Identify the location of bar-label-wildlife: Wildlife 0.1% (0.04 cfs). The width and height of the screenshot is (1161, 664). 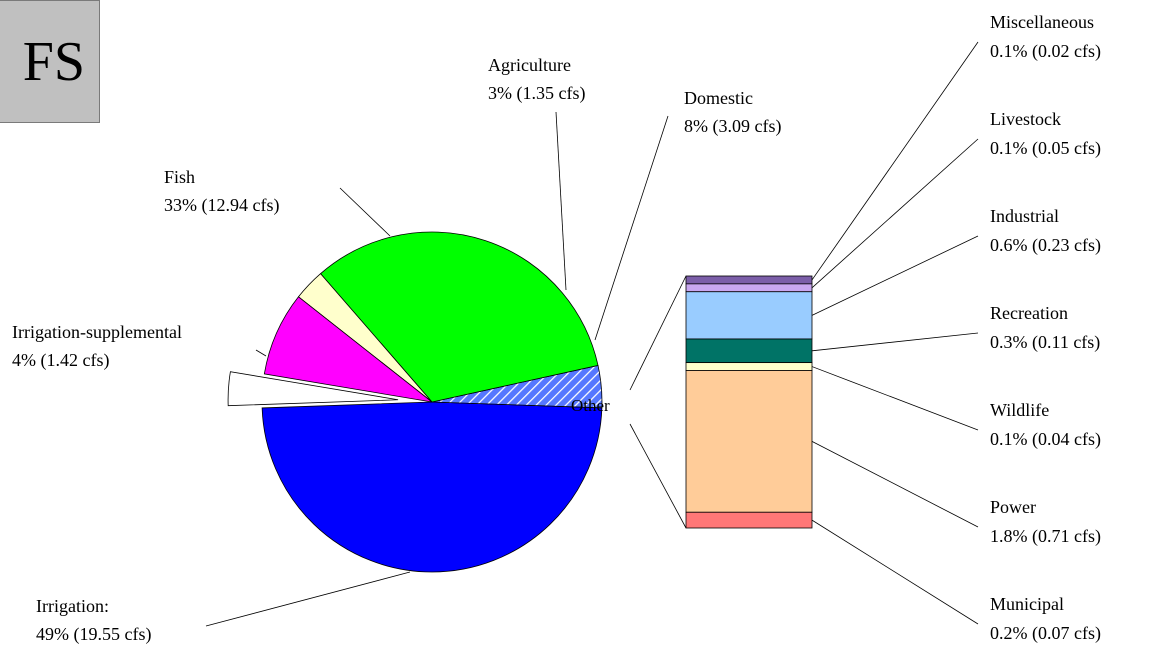
(1045, 425).